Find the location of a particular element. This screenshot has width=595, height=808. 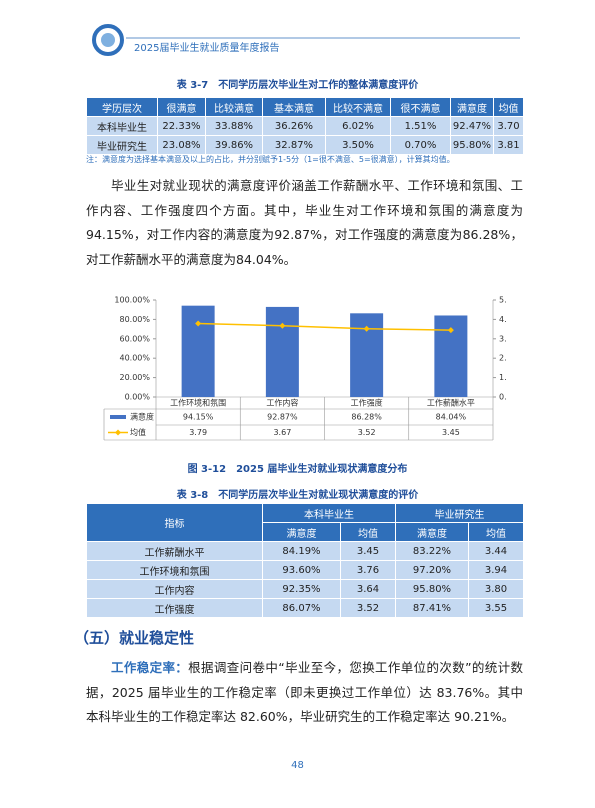

cell: 3.81 is located at coordinates (508, 145).